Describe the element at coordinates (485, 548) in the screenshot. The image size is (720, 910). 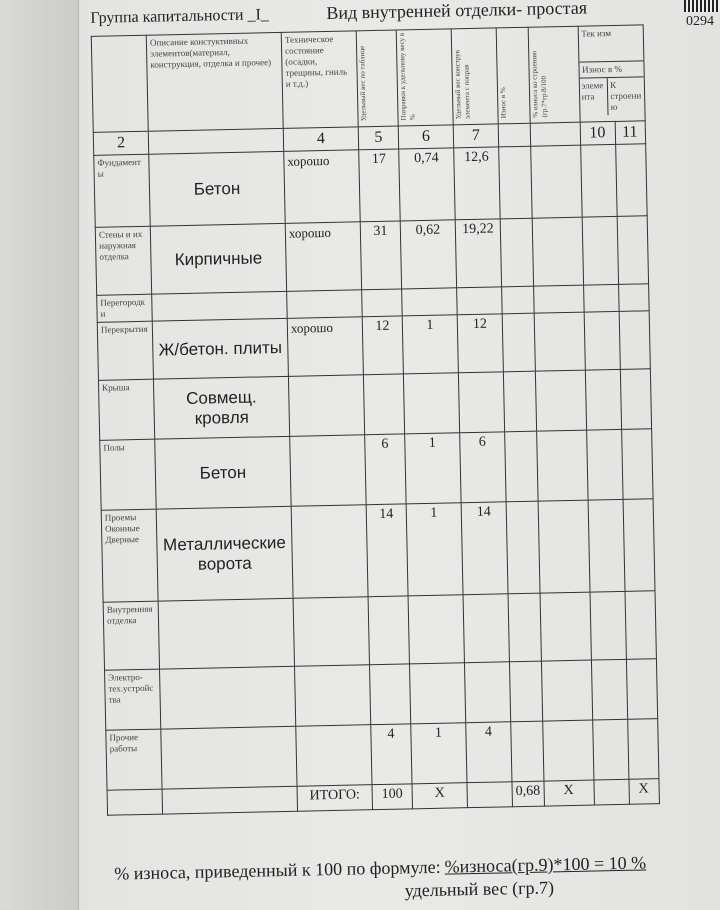
I see `row-weight-corrected: 14` at that location.